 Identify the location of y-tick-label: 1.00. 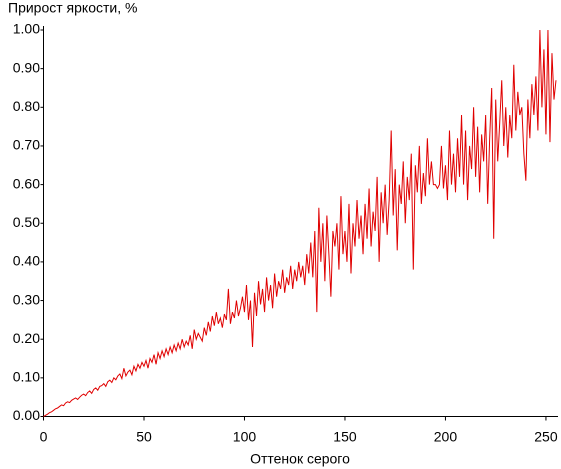
(26, 29).